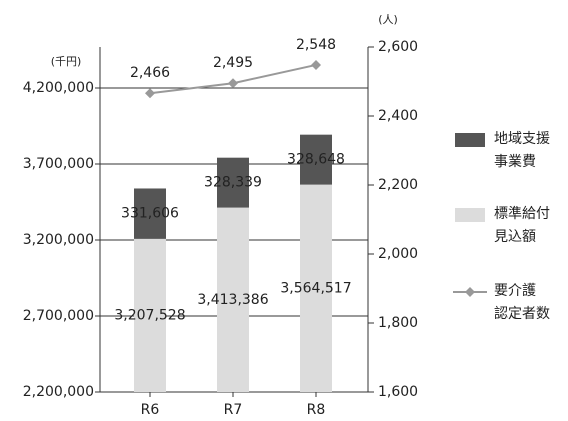  I want to click on x-tick-label: R7, so click(233, 410).